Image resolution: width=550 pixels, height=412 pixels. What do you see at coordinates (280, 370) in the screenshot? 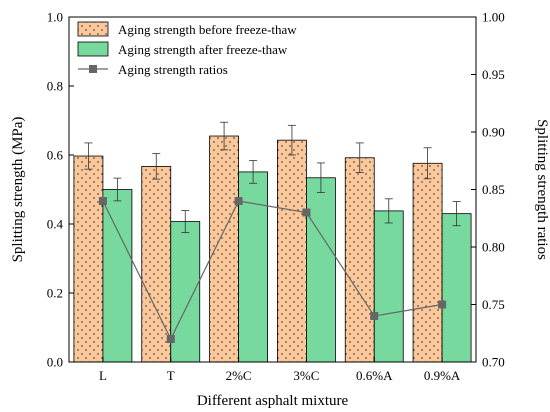
I see `x-axis: L T 2%C 3%C 0.6%A 0.9%A` at bounding box center [280, 370].